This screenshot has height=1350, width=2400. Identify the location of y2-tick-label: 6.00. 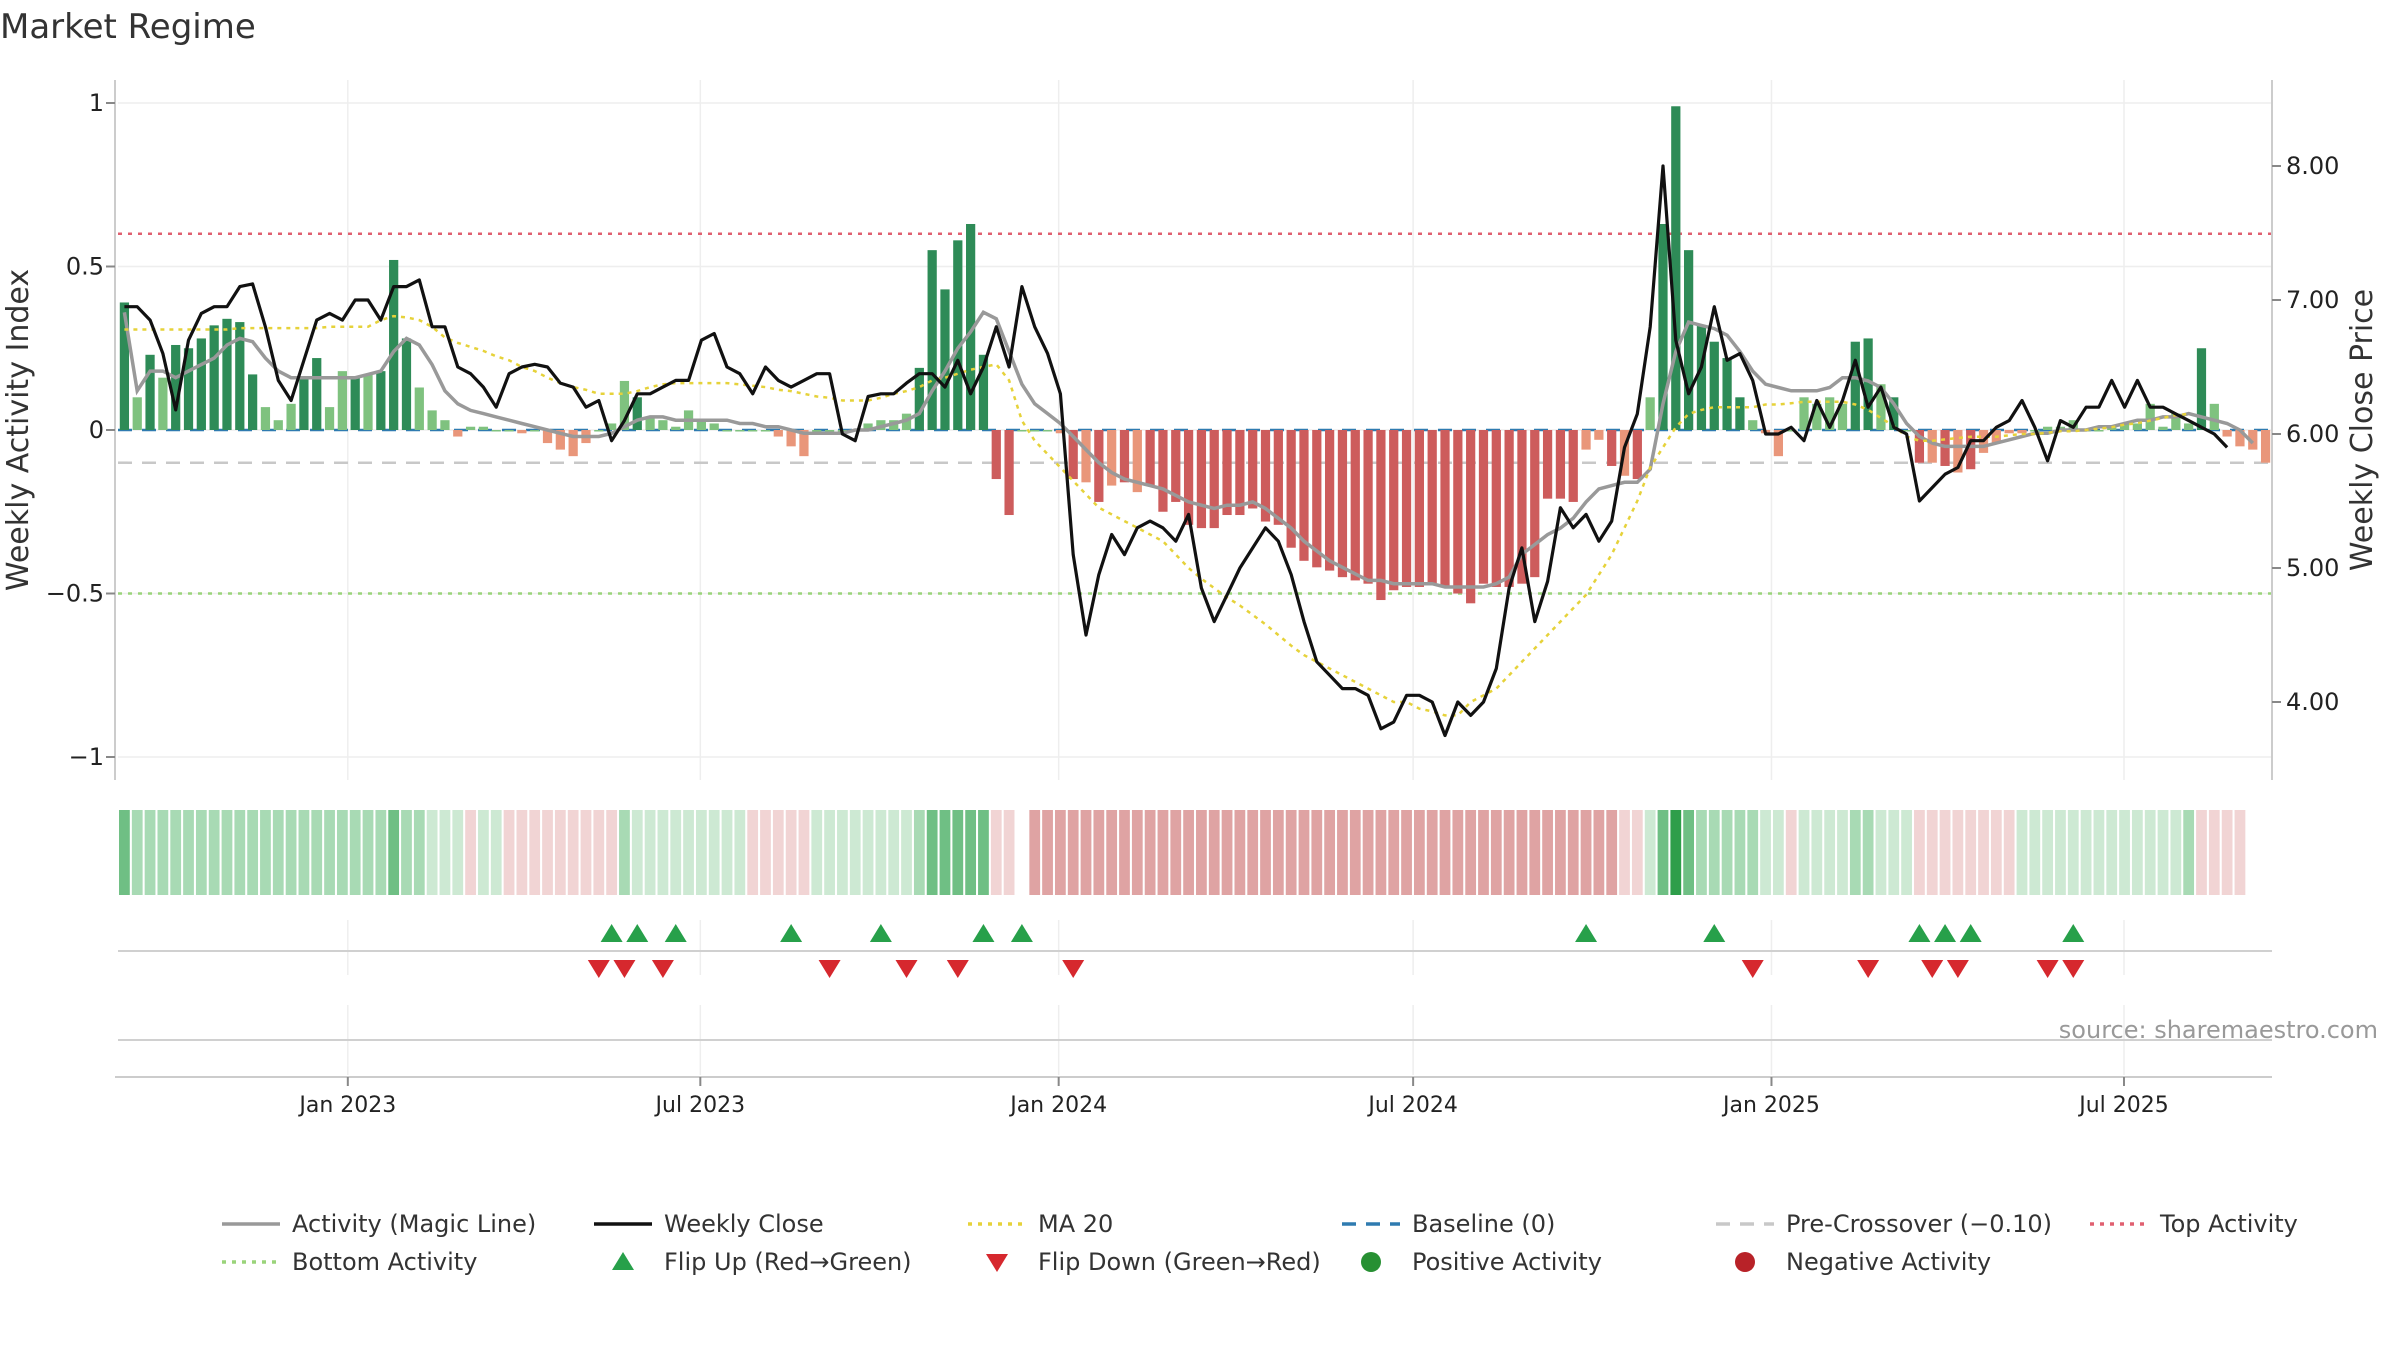
(2312, 434).